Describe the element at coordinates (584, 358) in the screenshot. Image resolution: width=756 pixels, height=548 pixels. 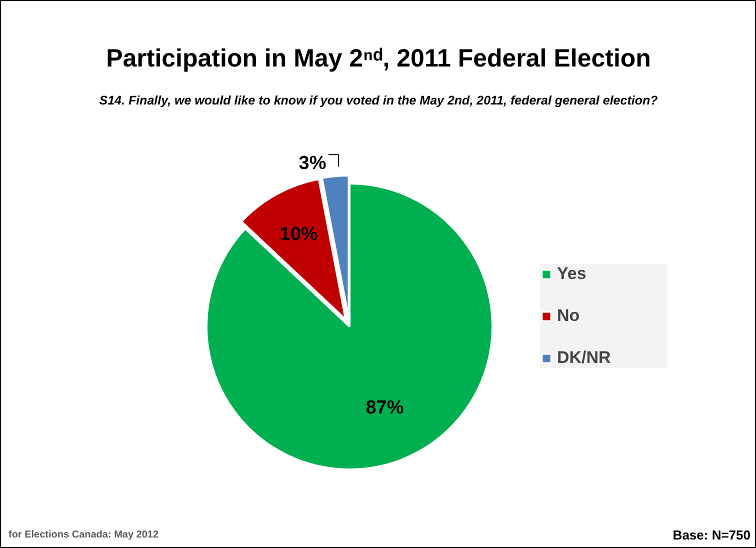
I see `legend-label: DK/NR` at that location.